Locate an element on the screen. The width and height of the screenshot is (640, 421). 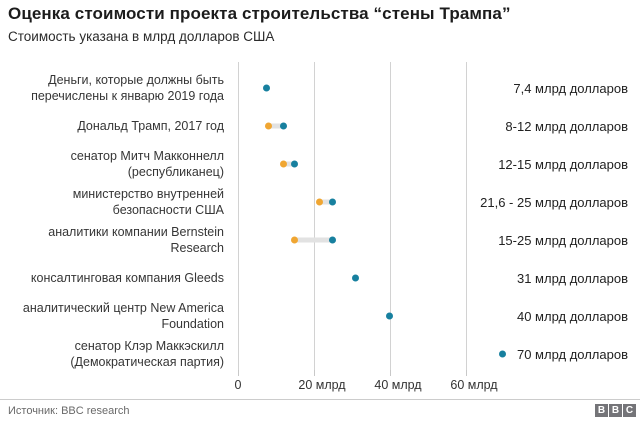
bbc-logo: B B C is located at coordinates (615, 410).